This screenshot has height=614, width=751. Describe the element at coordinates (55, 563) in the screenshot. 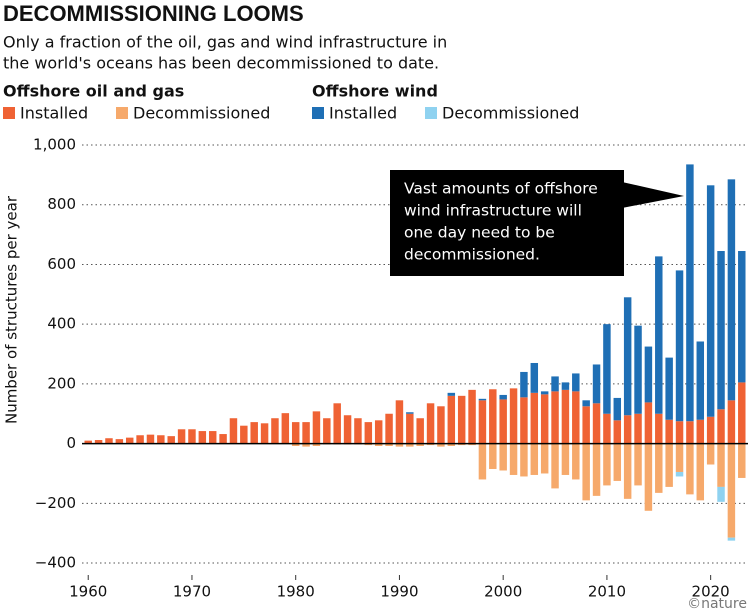

I see `y-tick-label: −400` at that location.